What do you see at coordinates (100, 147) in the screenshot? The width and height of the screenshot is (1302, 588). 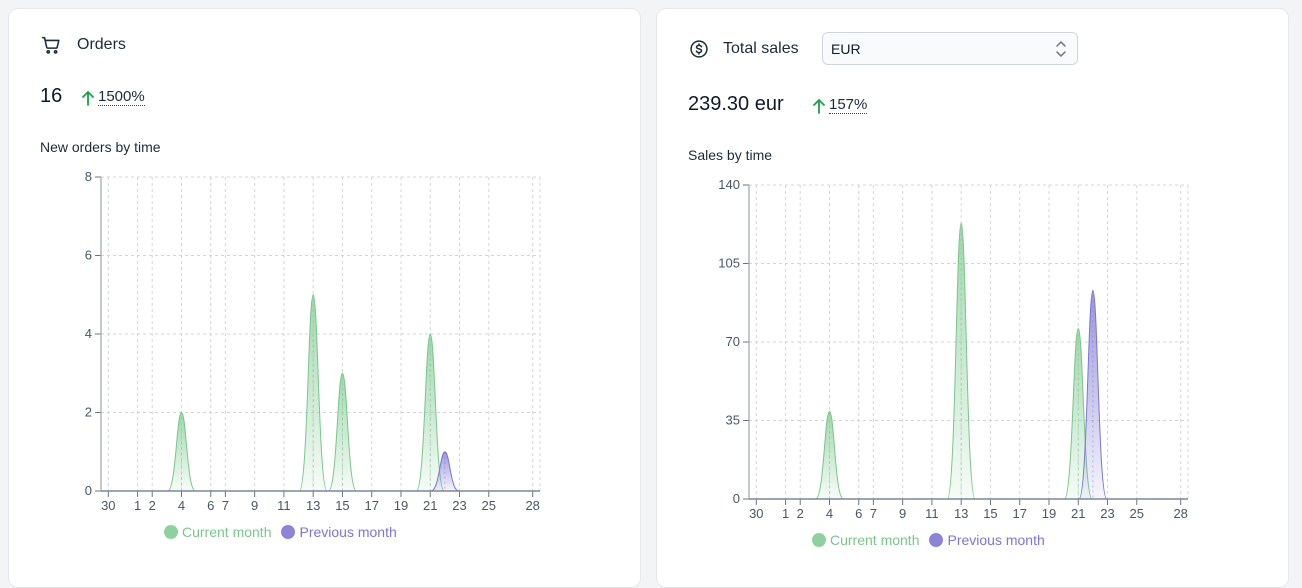 I see `orders-chart-title: New orders by time` at bounding box center [100, 147].